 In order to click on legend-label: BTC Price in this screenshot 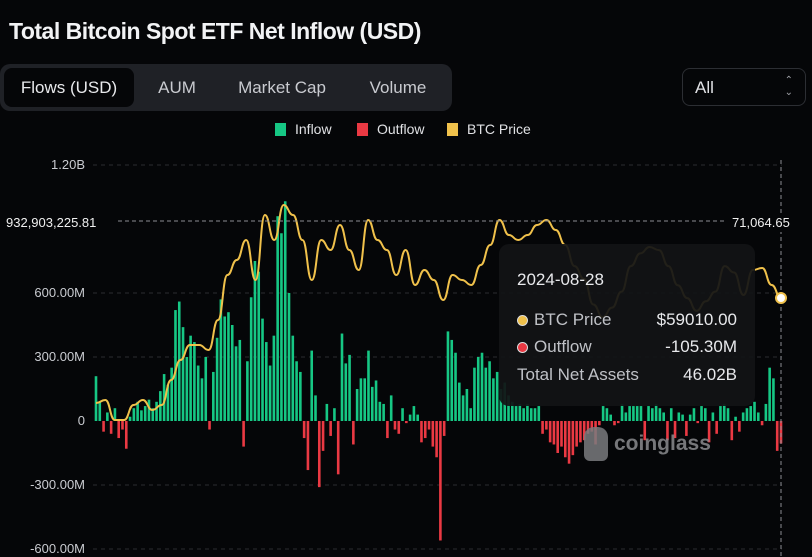, I will do `click(499, 129)`.